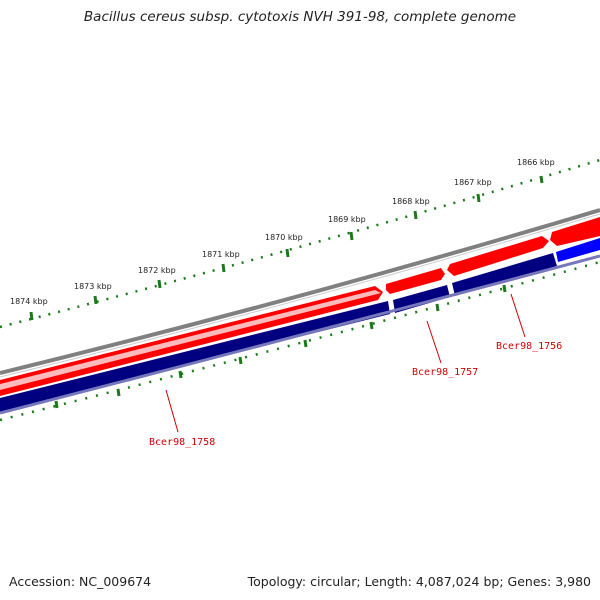  I want to click on gene-label-bcer98-1756: Bcer98_1756, so click(529, 346).